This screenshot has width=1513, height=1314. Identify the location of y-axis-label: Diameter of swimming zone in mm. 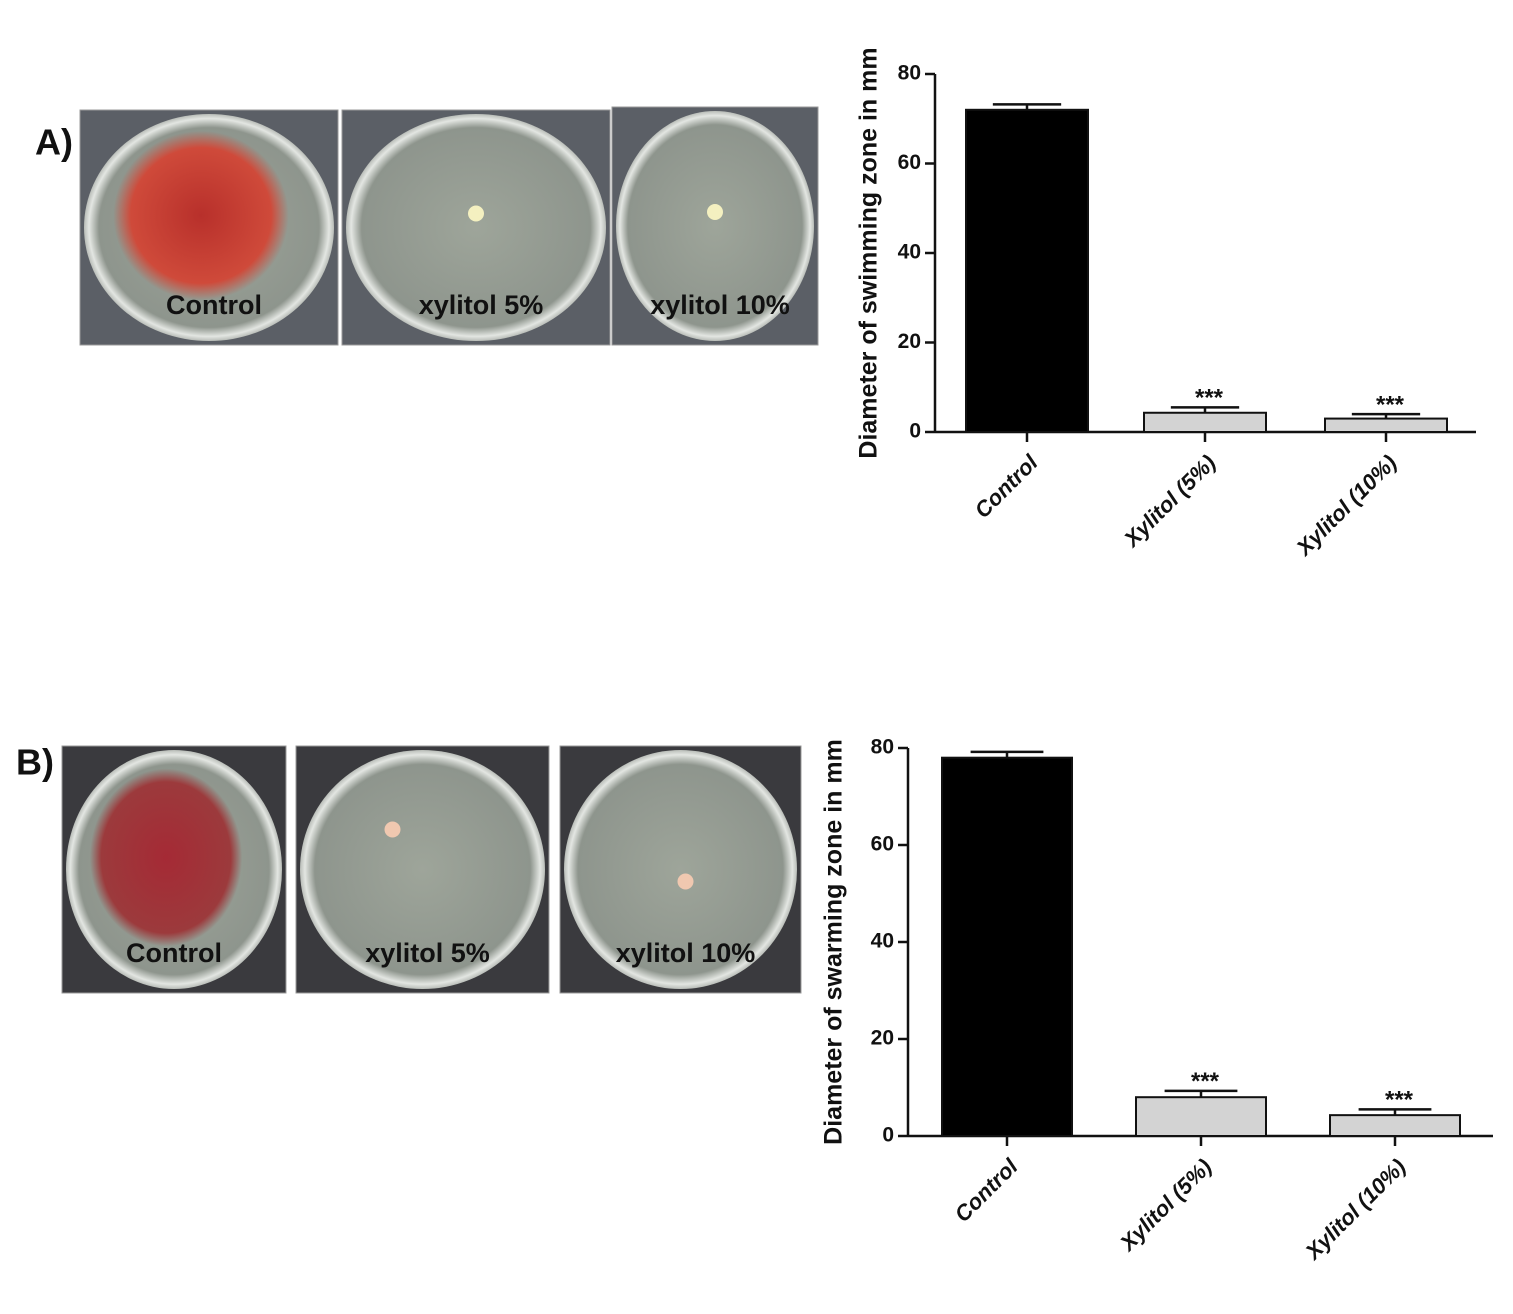
(869, 252).